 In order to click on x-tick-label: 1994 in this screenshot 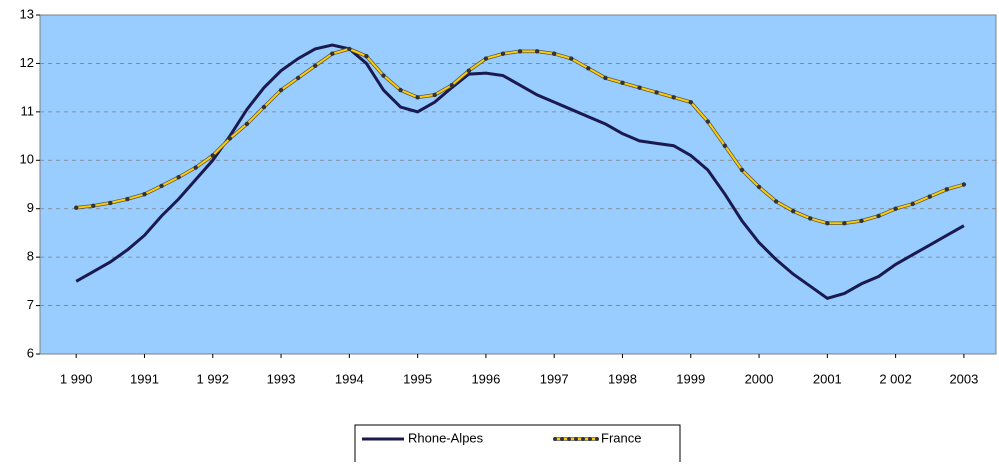, I will do `click(349, 378)`.